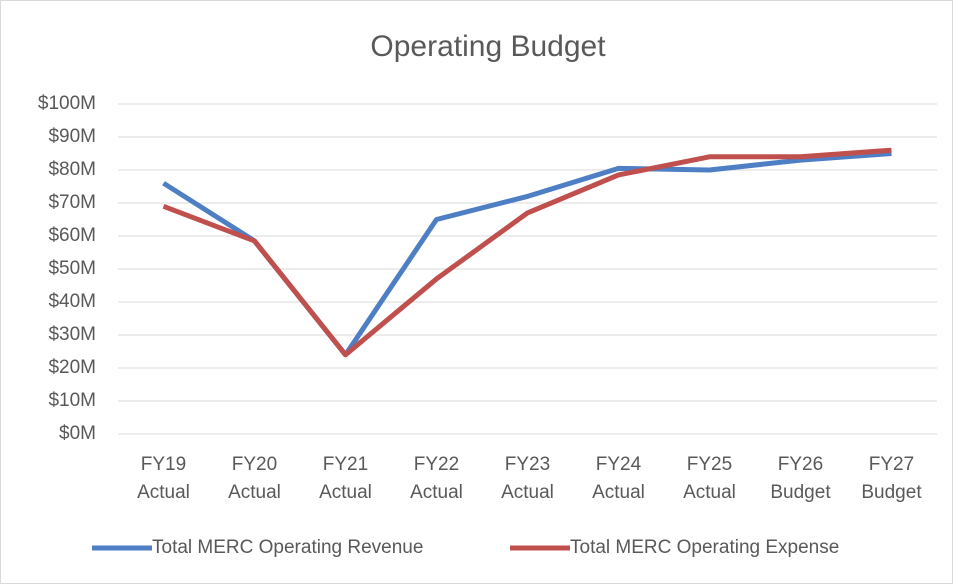 The width and height of the screenshot is (953, 584). I want to click on x-tick-label: FY27, so click(891, 464).